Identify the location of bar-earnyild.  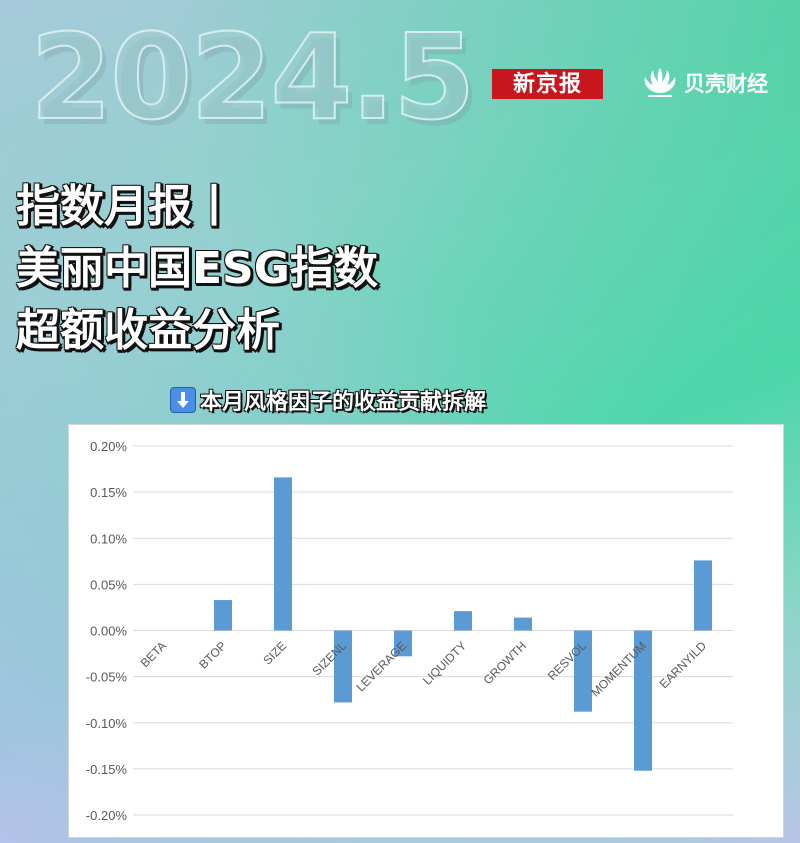
(703, 595).